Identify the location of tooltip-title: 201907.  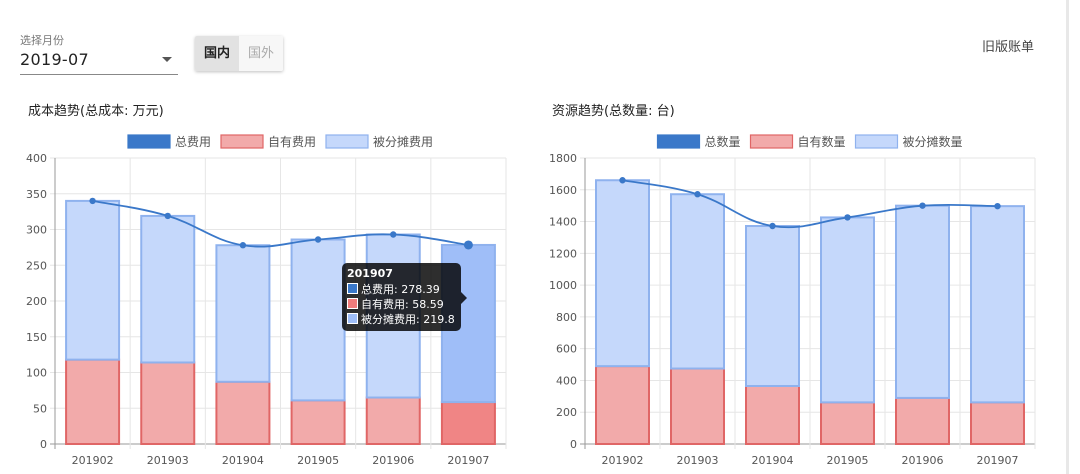
(370, 273).